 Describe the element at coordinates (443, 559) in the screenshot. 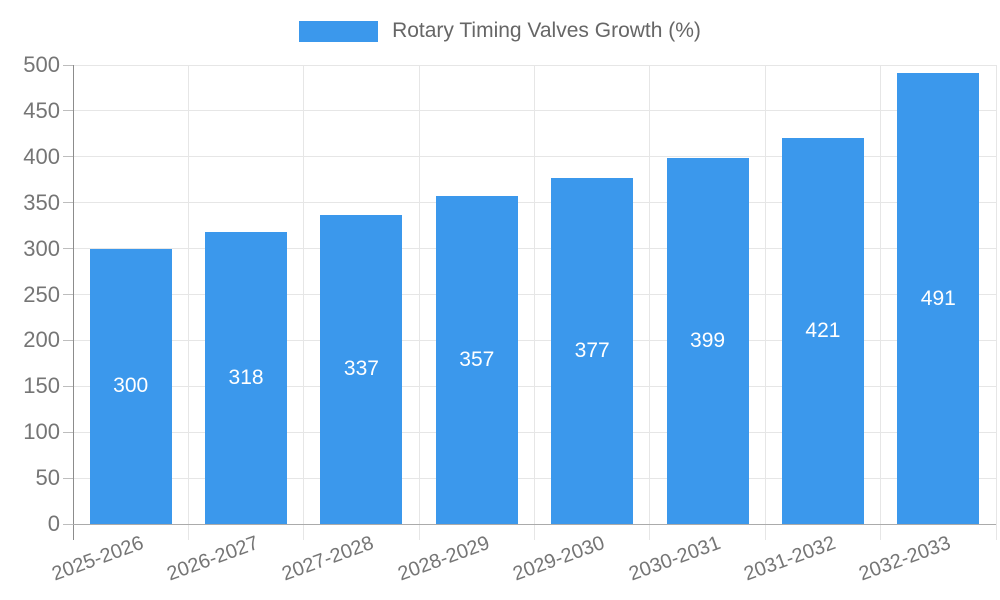

I see `x-axis-tick-label: 2028-2029` at that location.